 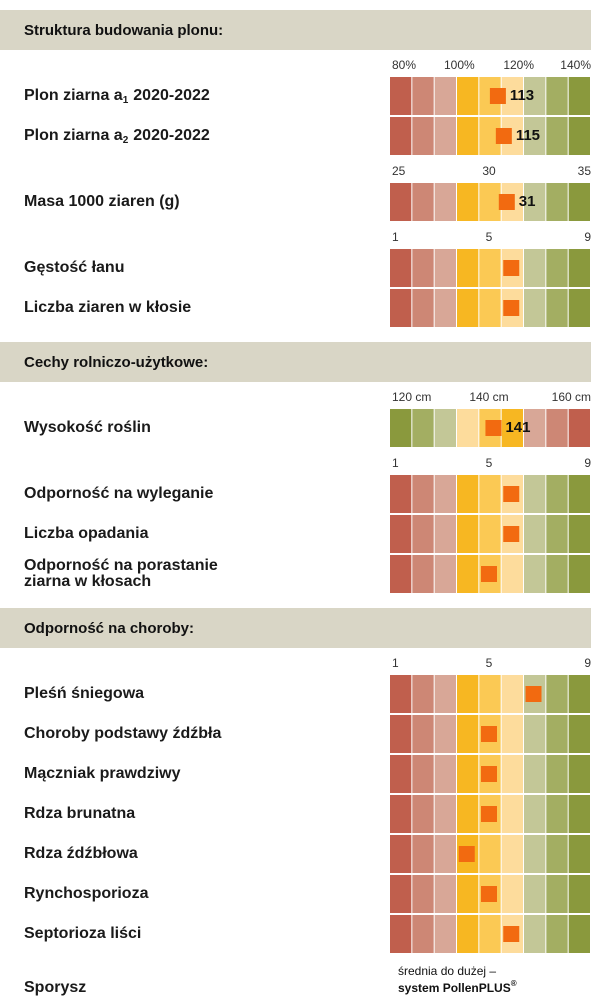 I want to click on row-label: Plon ziarna a2 2020-2022, so click(x=117, y=136).